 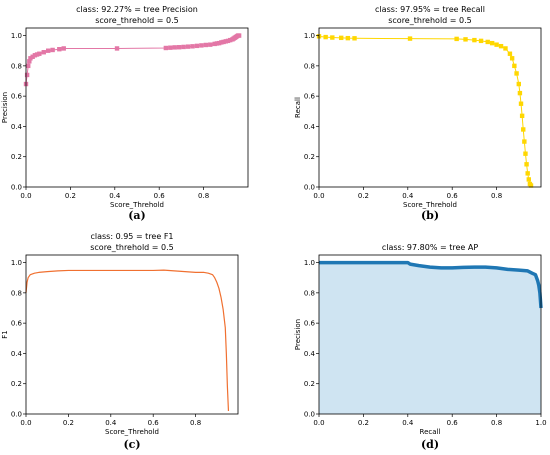 I want to click on chart-title: class: 0.95 = tree F1, so click(x=131, y=236).